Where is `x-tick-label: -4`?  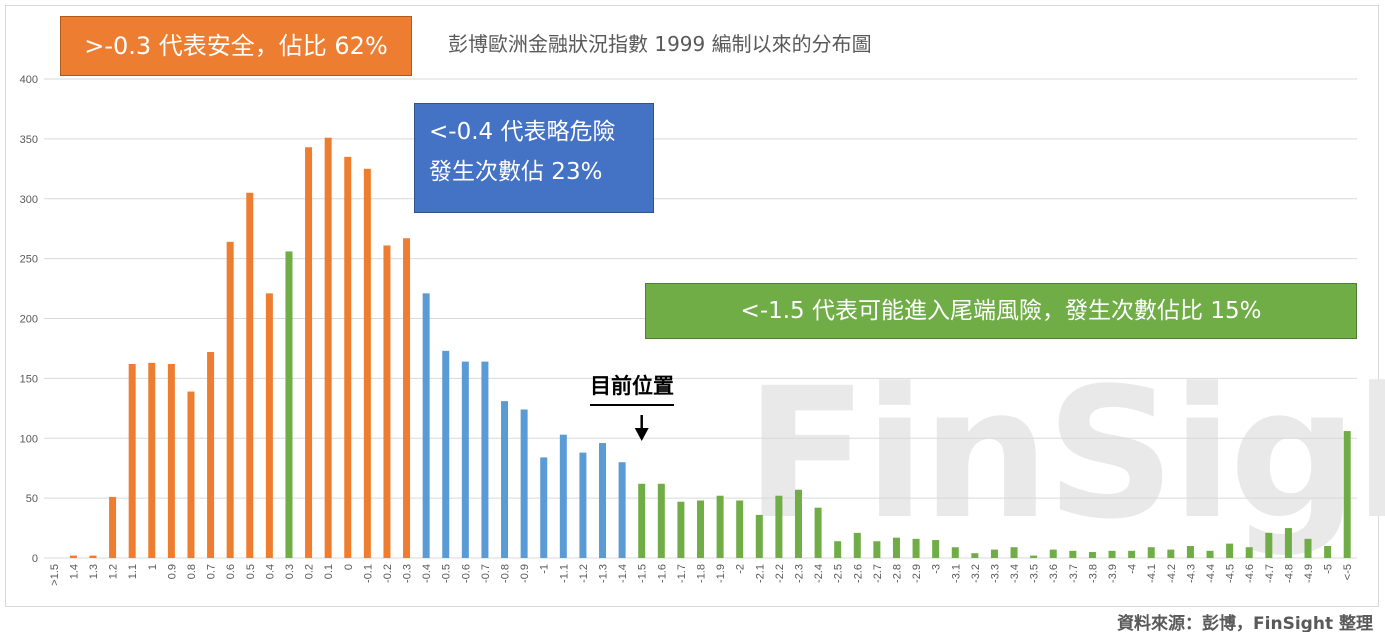 x-tick-label: -4 is located at coordinates (1133, 569).